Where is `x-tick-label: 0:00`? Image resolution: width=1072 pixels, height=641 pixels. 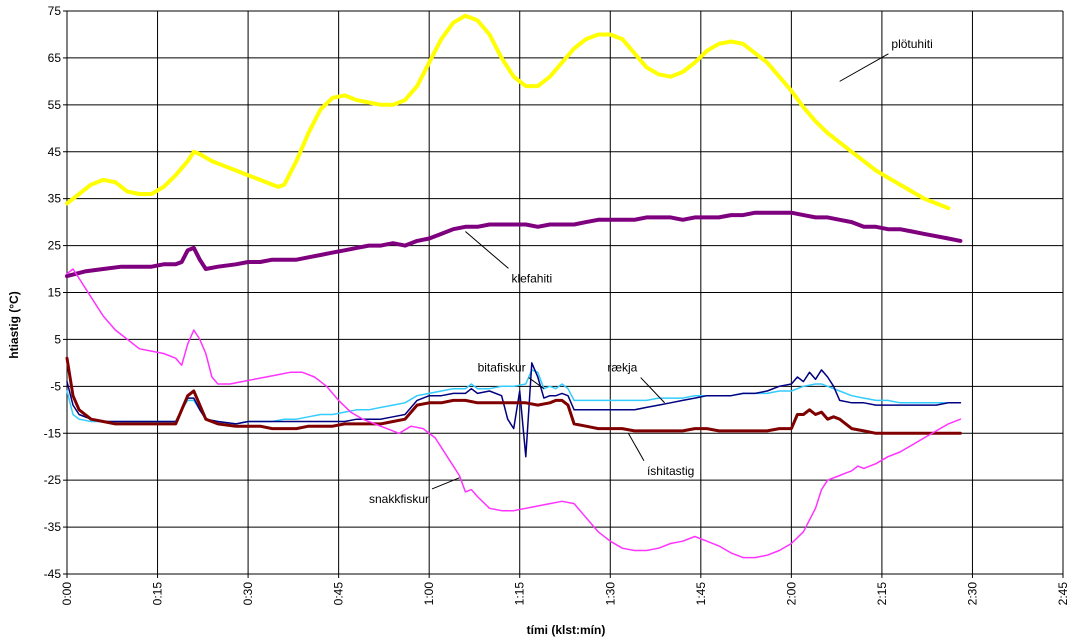 x-tick-label: 0:00 is located at coordinates (67, 594).